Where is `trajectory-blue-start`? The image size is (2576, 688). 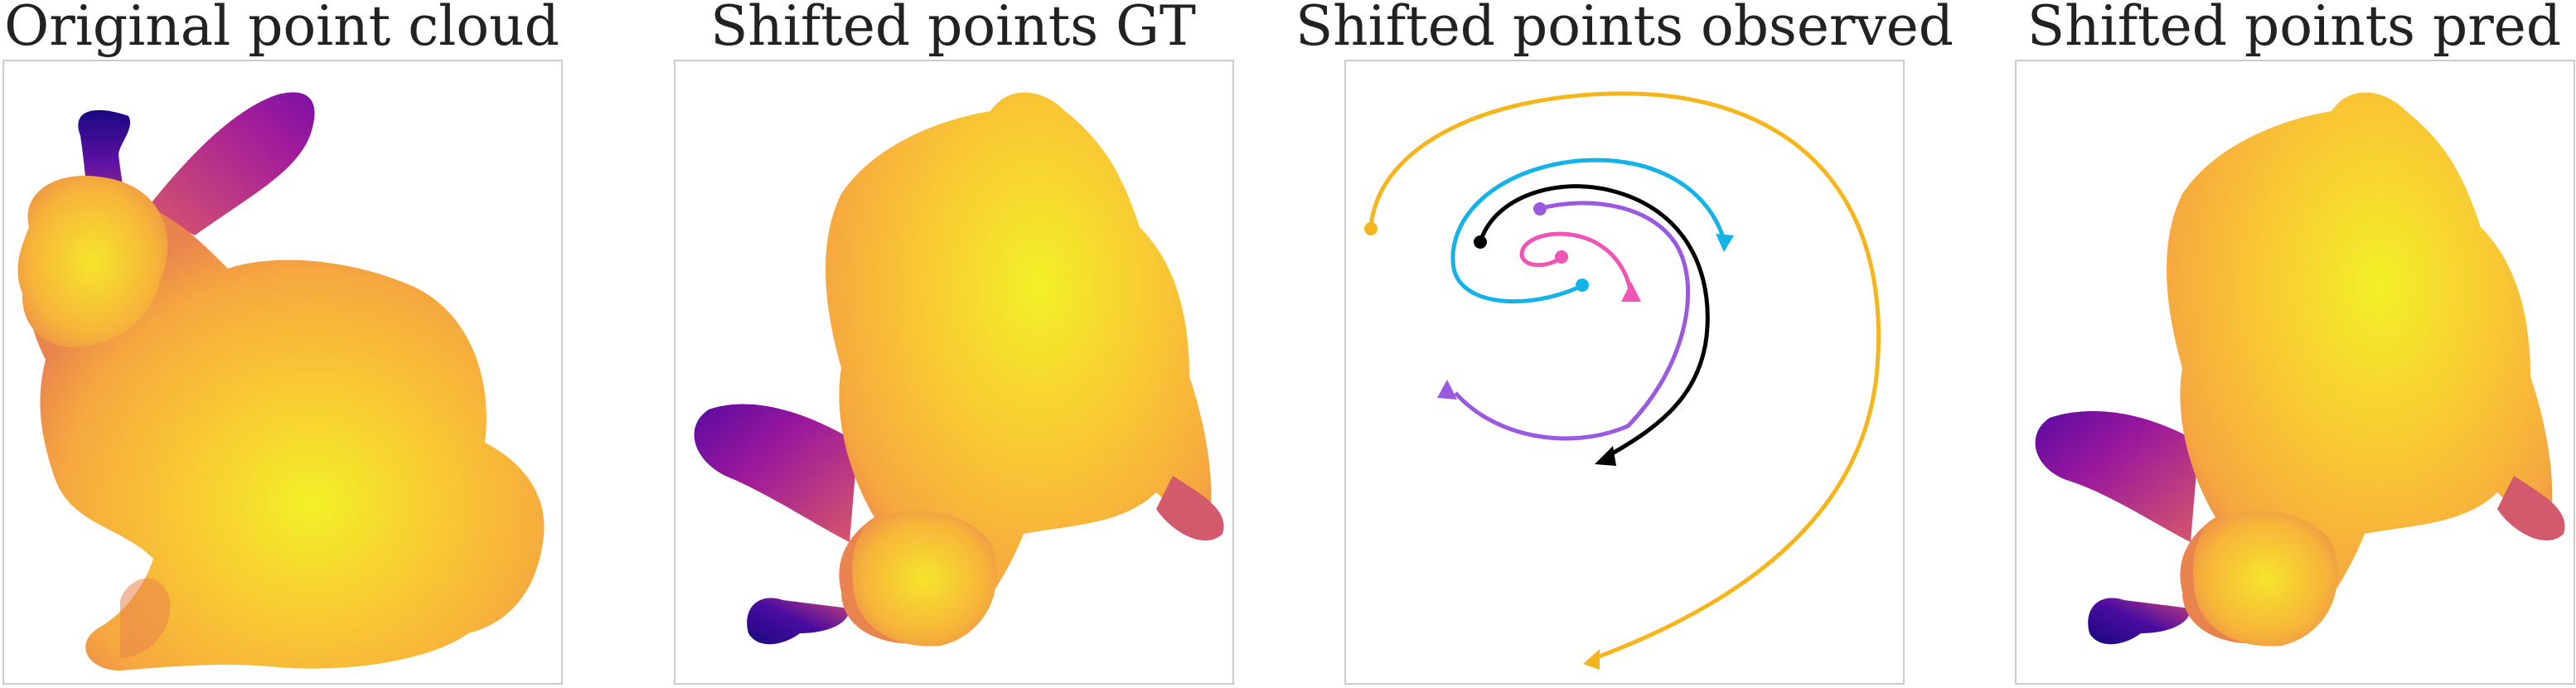 trajectory-blue-start is located at coordinates (1582, 285).